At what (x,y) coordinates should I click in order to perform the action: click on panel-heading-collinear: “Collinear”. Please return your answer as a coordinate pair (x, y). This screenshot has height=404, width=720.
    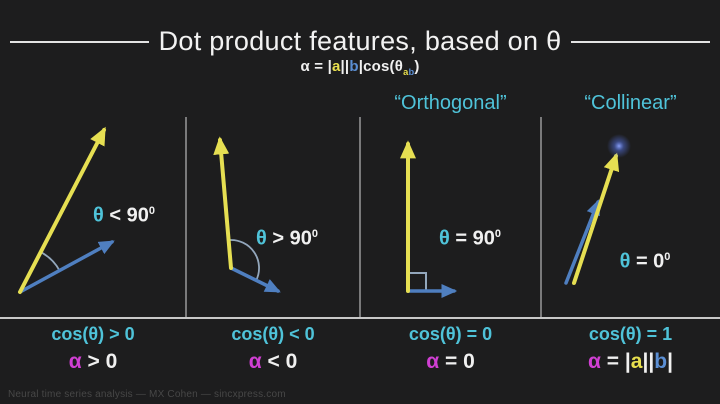
    Looking at the image, I should click on (630, 103).